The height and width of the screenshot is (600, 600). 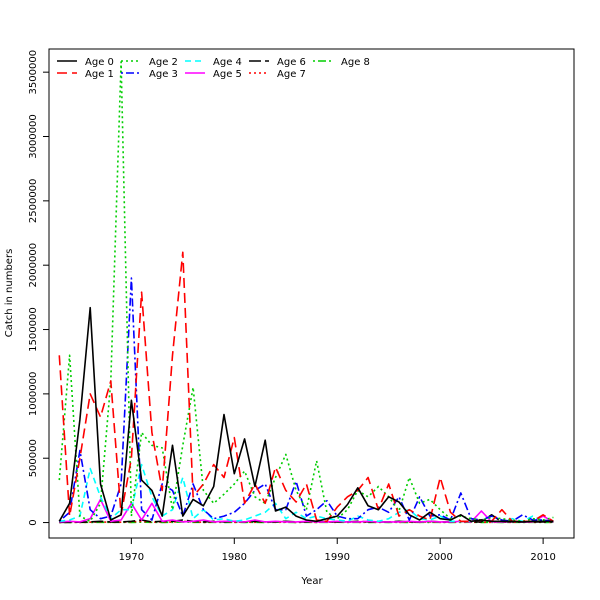 What do you see at coordinates (99, 62) in the screenshot?
I see `legend-label: Age 0` at bounding box center [99, 62].